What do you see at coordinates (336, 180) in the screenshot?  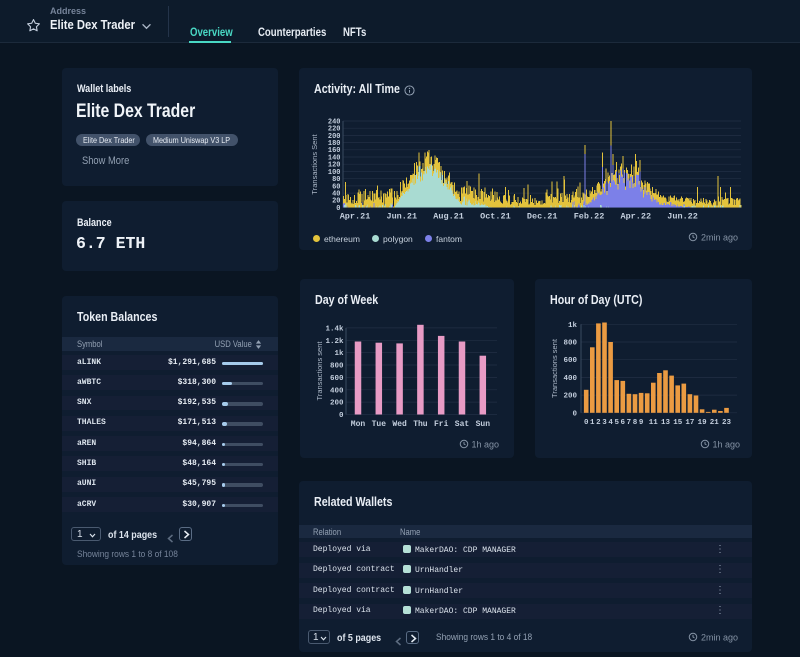 I see `svg-text: 80` at bounding box center [336, 180].